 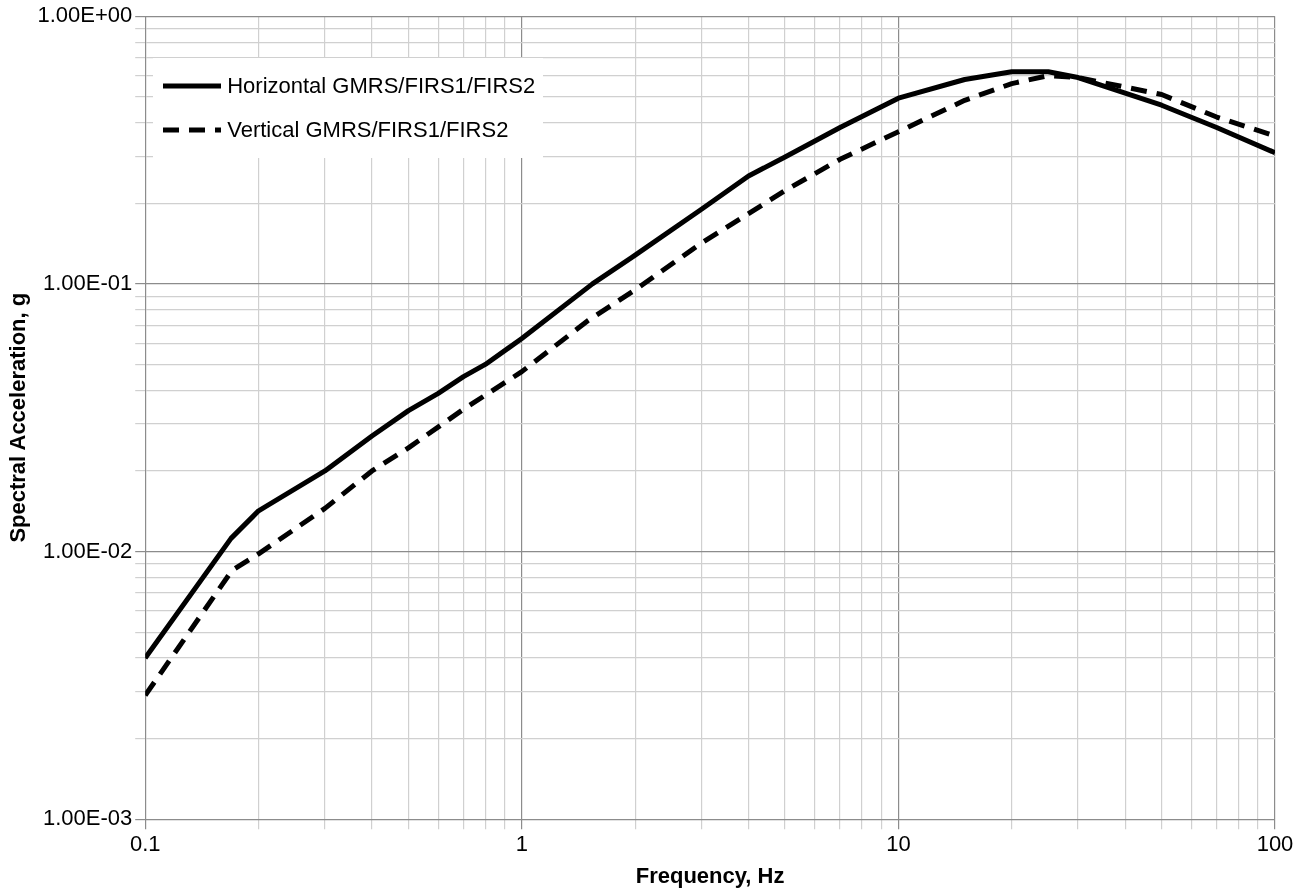 I want to click on legend-label: Horizontal GMRS/FIRS1/FIRS2, so click(x=381, y=86).